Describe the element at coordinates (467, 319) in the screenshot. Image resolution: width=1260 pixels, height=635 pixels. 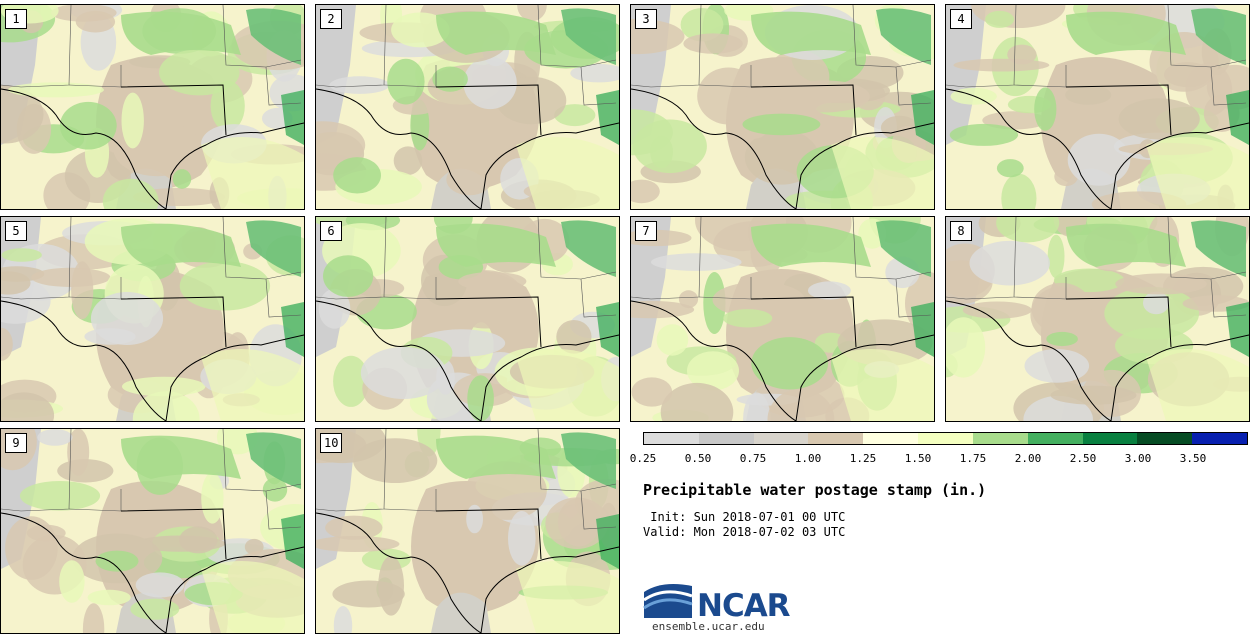
I see `member-panel: 6` at that location.